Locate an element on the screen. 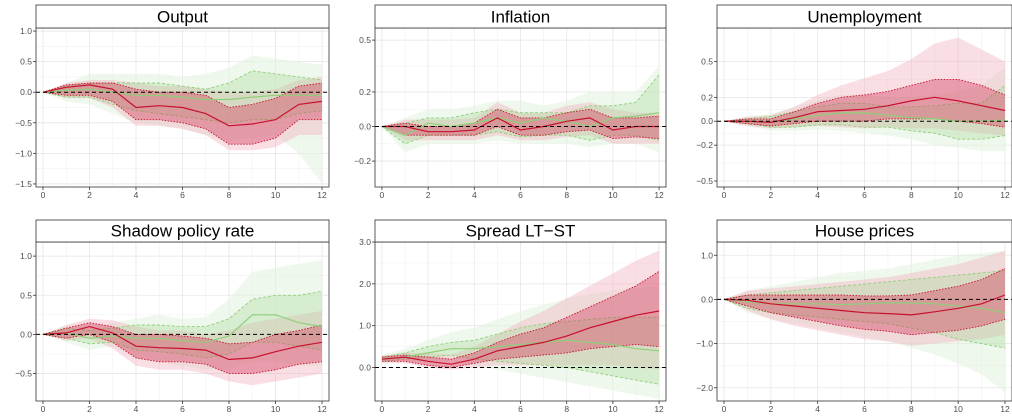 The height and width of the screenshot is (416, 1012). y-tick-label: −1.5 is located at coordinates (23, 184).